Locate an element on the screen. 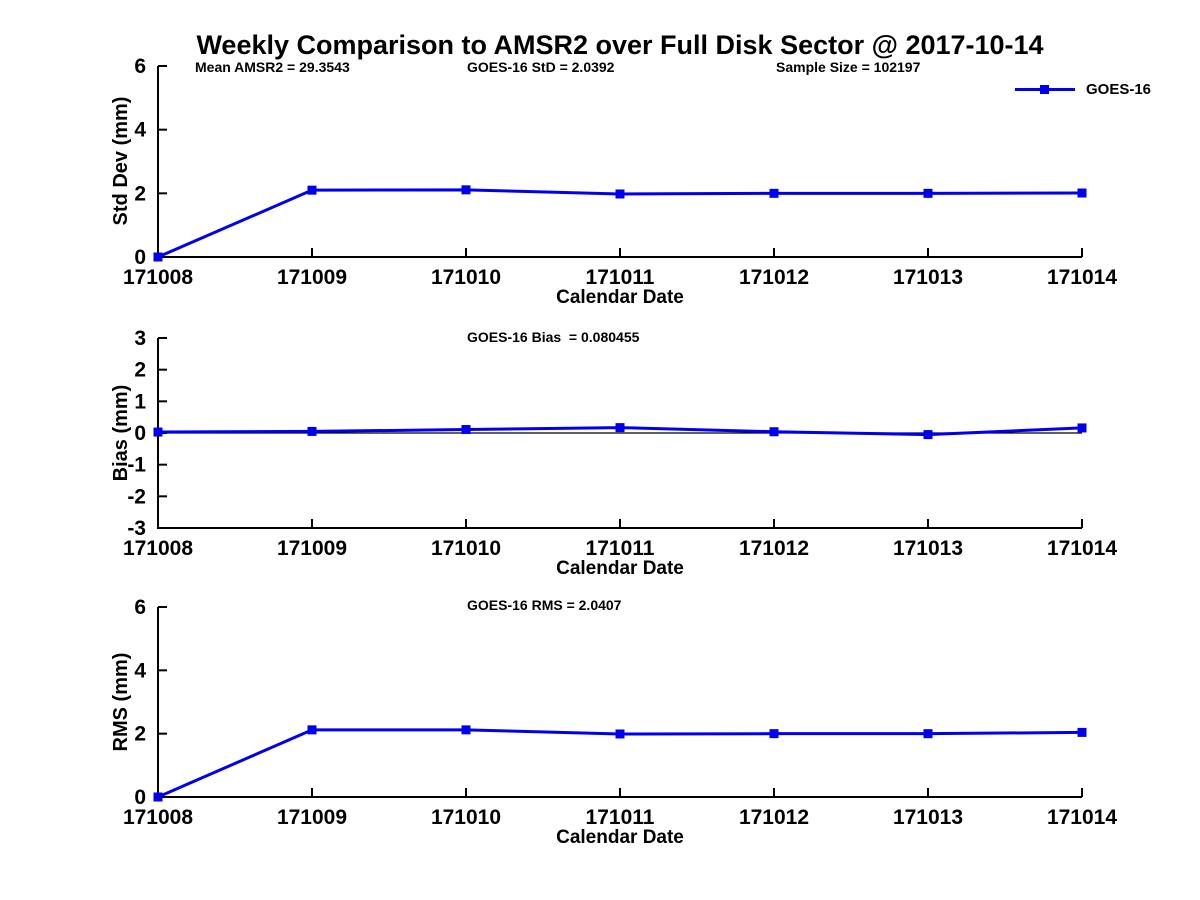 This screenshot has width=1200, height=900. y-tick-label: -2 is located at coordinates (136, 496).